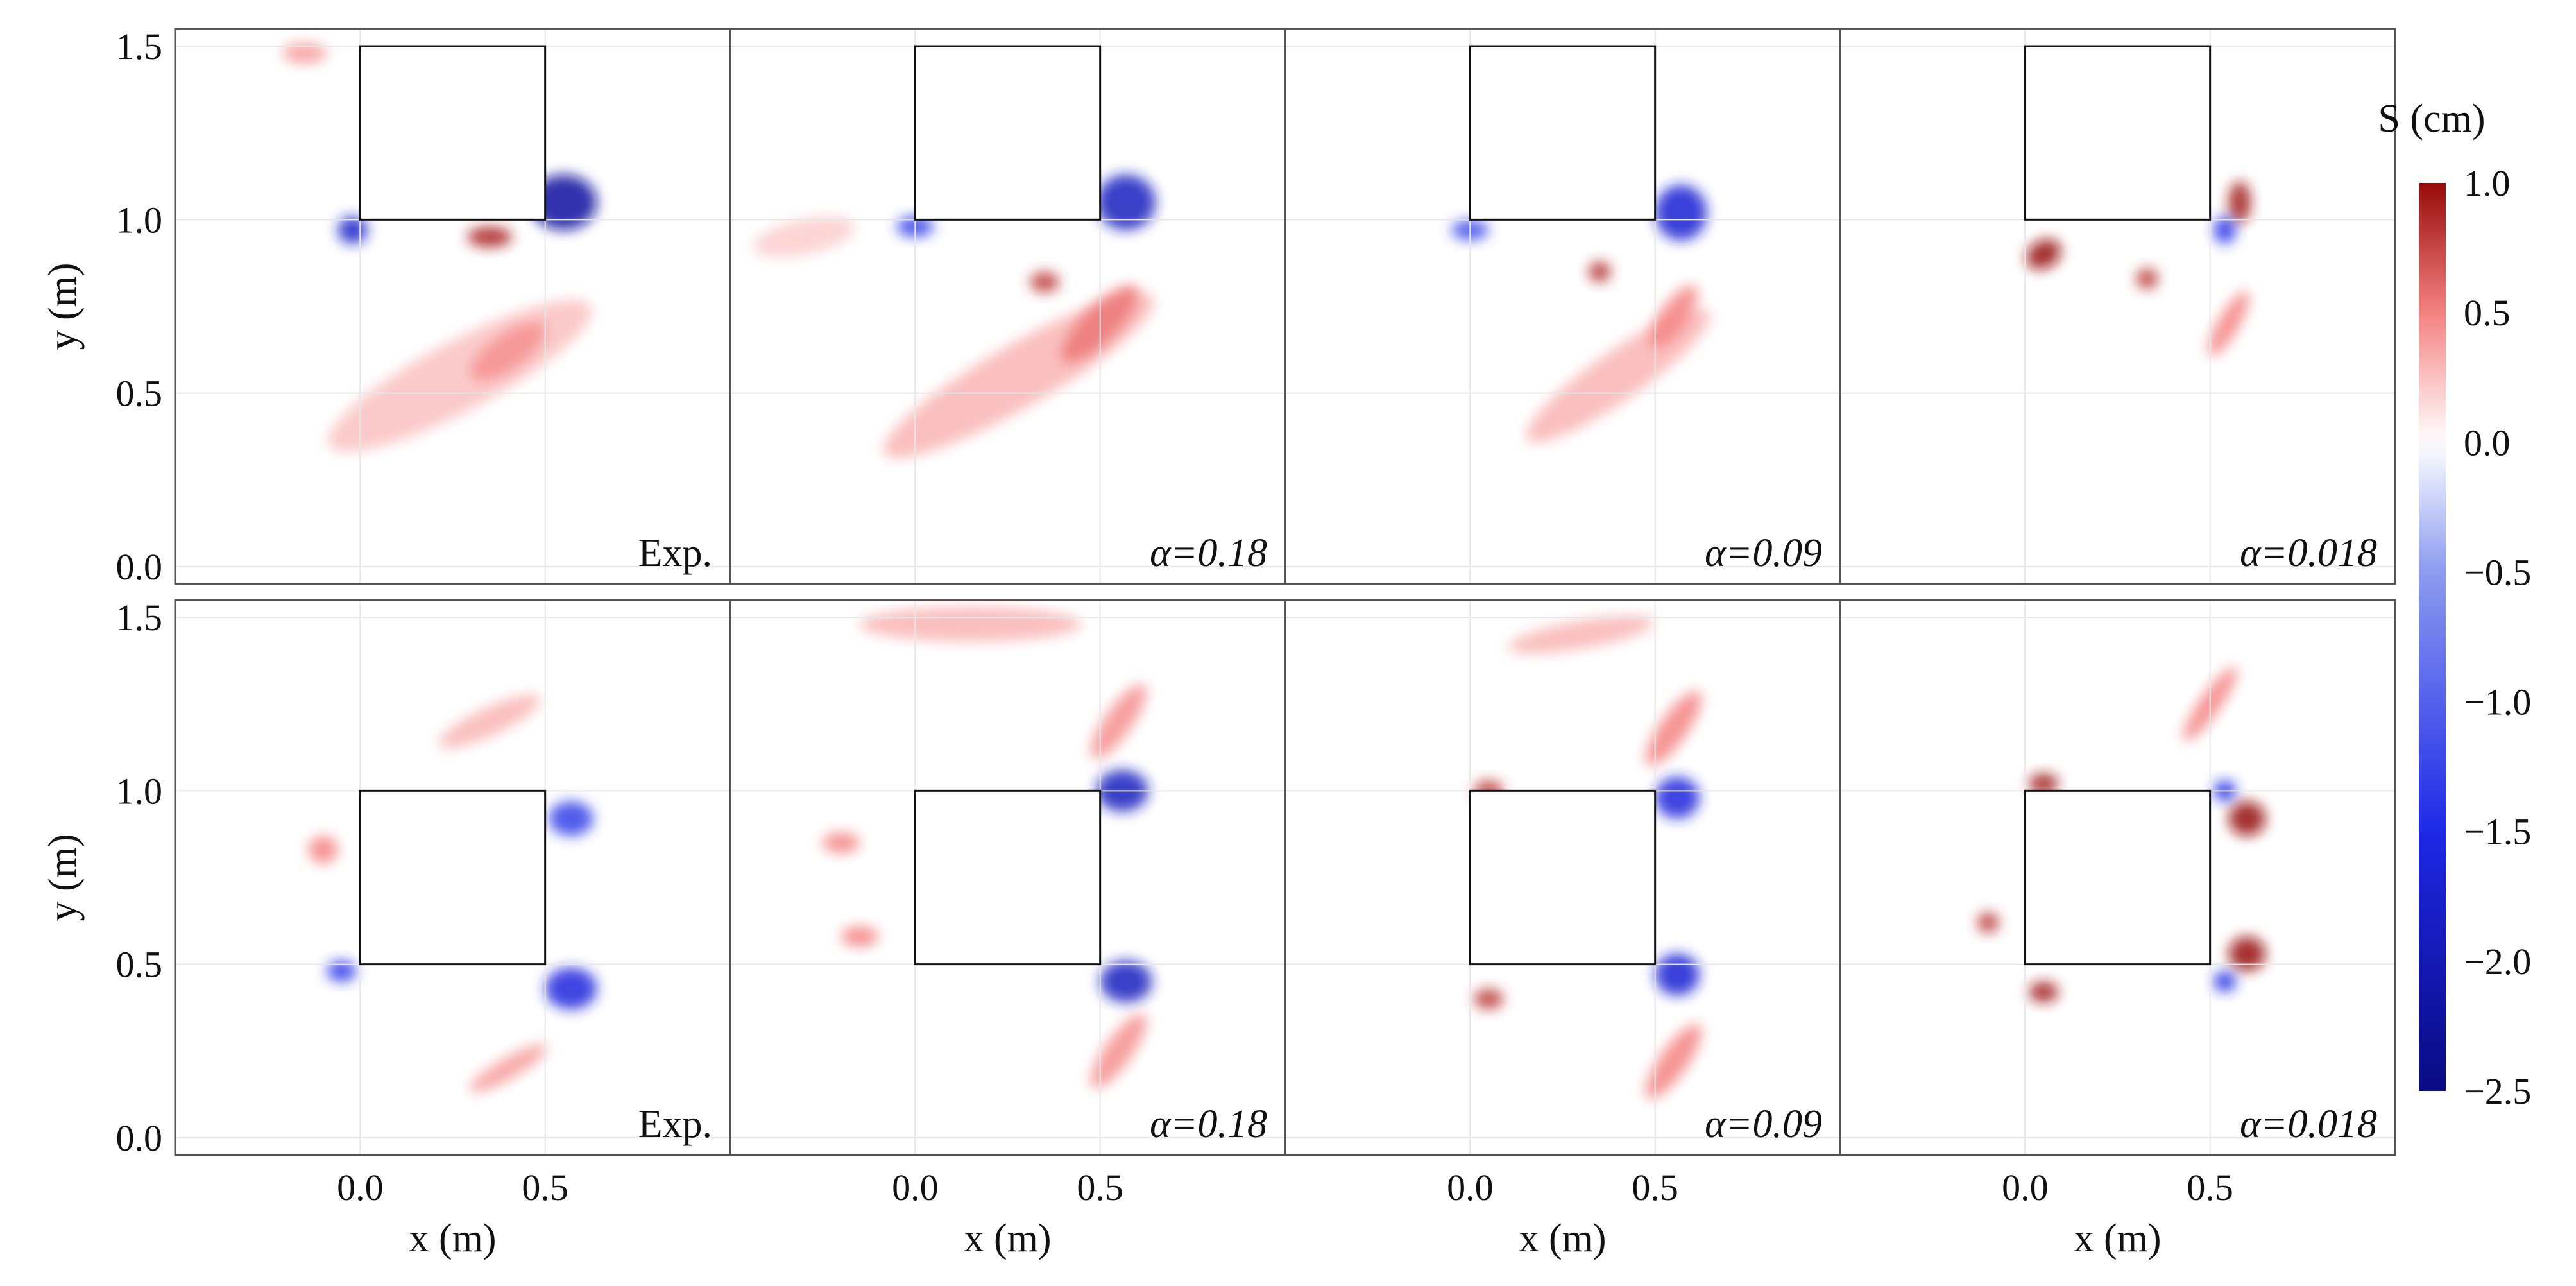 The image size is (2576, 1286). I want to click on y-tick-label: 1.5, so click(139, 618).